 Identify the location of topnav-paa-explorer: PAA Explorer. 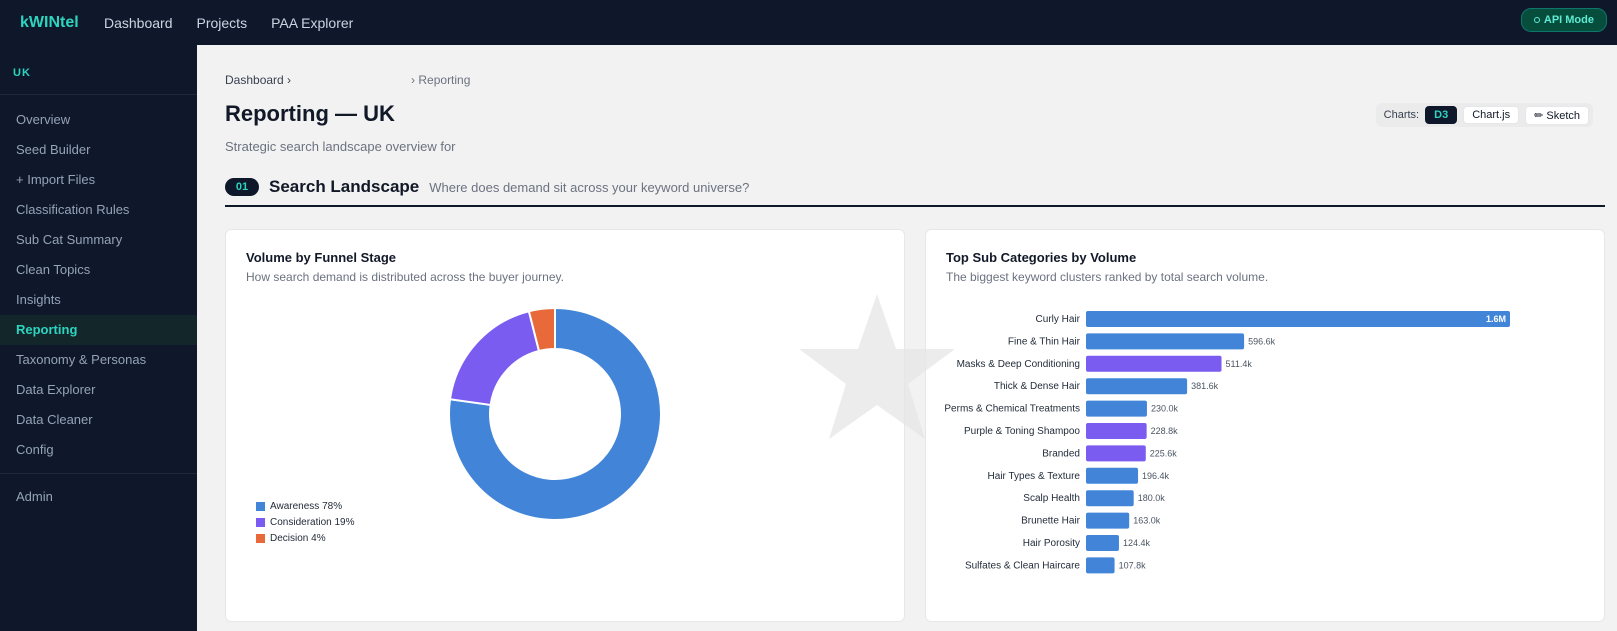
(312, 22).